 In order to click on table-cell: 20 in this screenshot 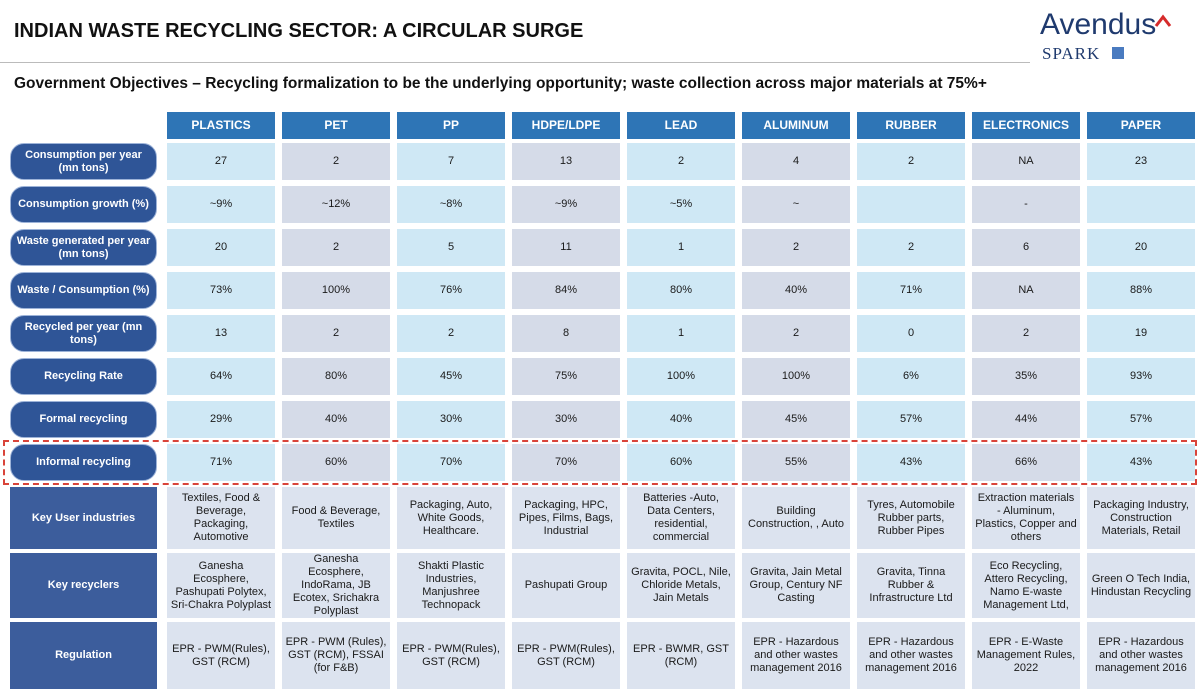, I will do `click(221, 247)`.